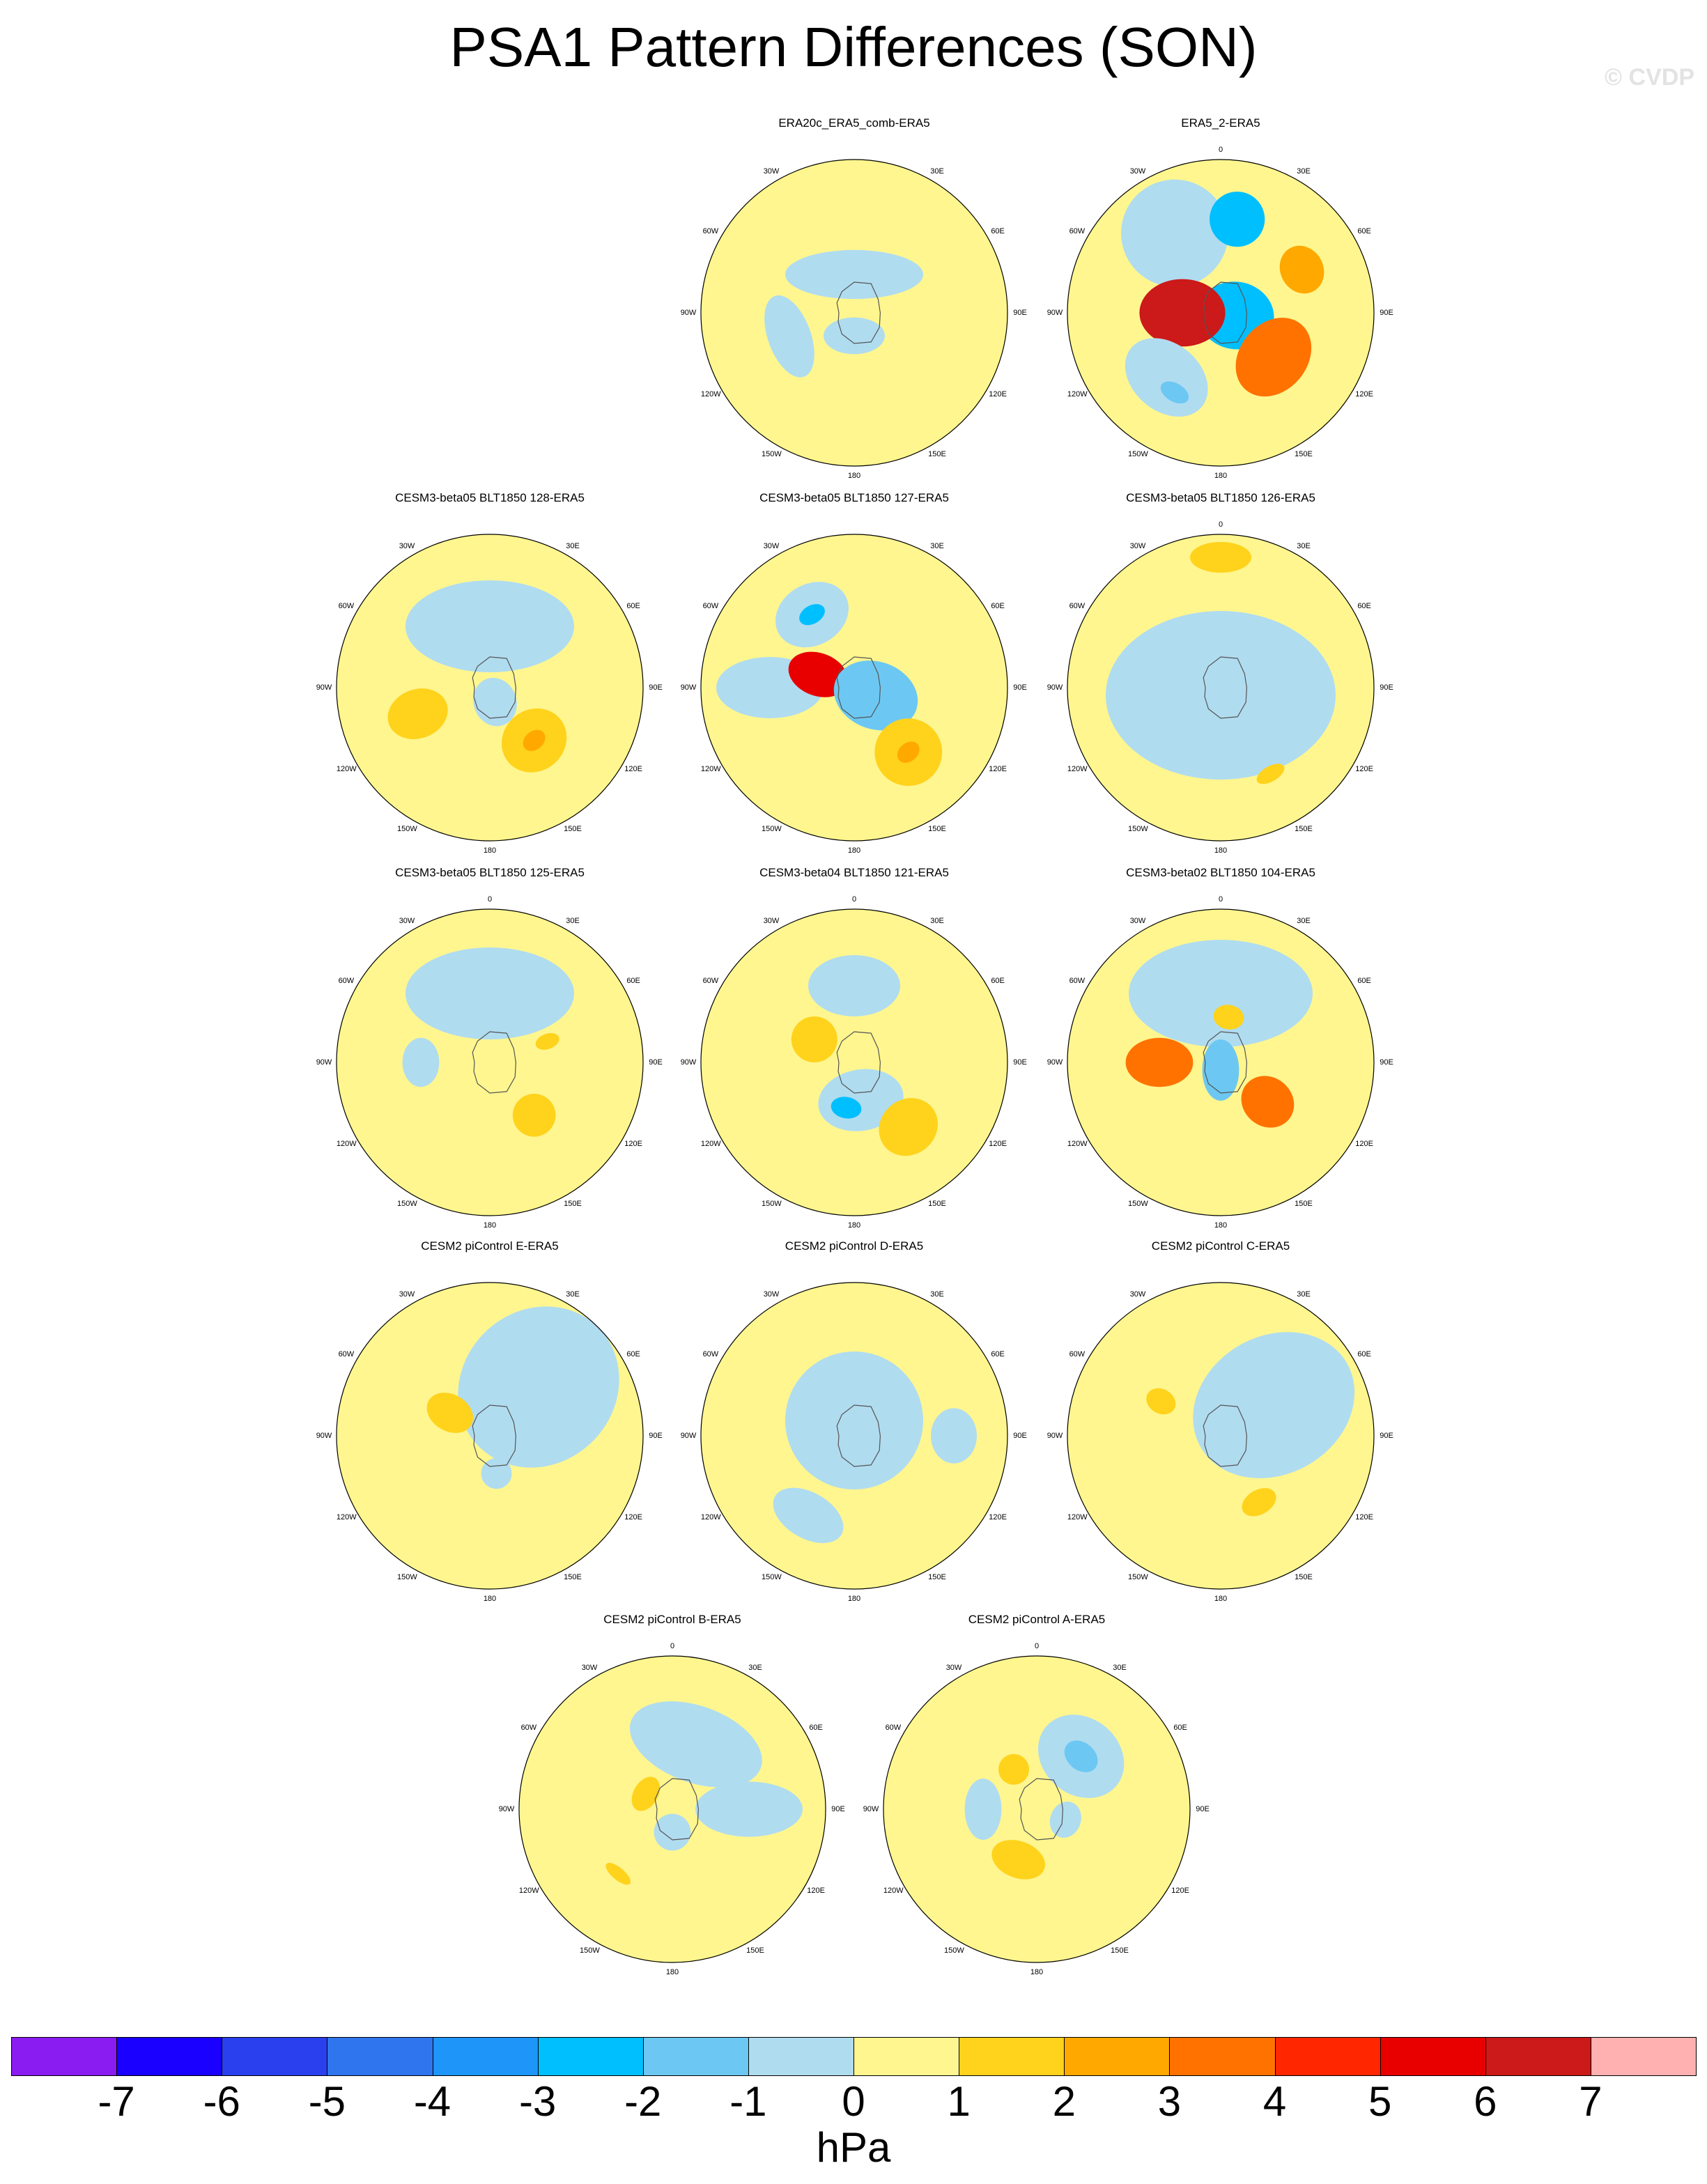  Describe the element at coordinates (1221, 497) in the screenshot. I see `panel-title: CESM3-beta05 BLT1850 126-ERA5` at that location.